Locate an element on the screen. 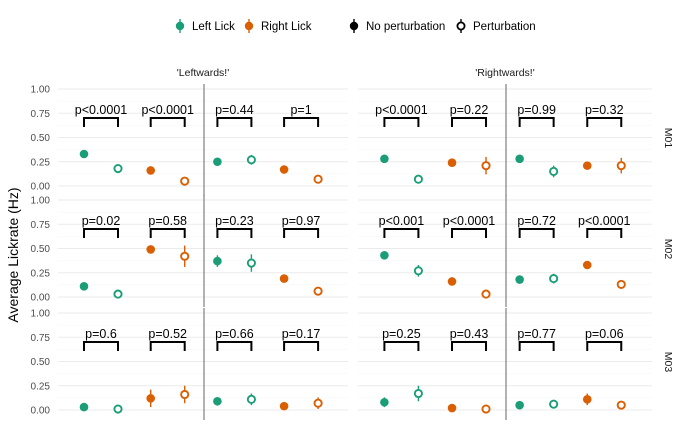  column-strip-label: 'Leftwards!' is located at coordinates (203, 73).